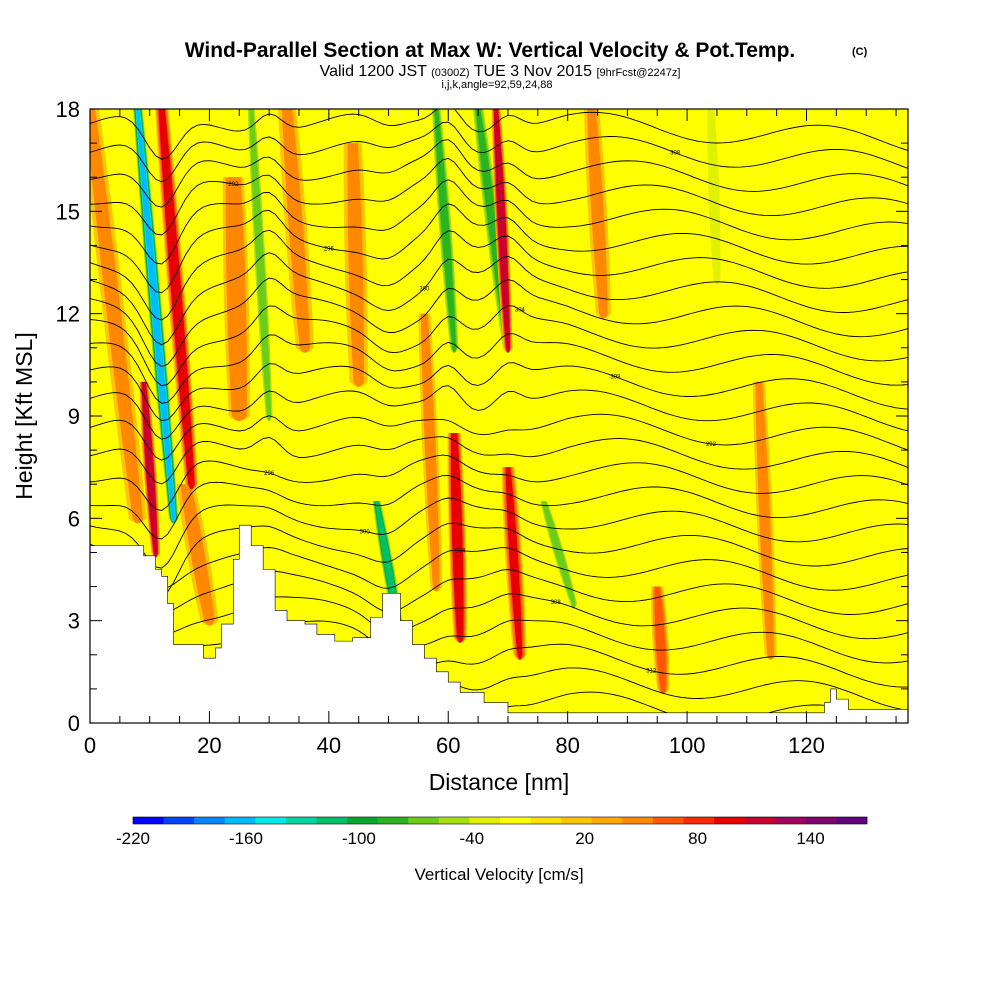  Describe the element at coordinates (68, 314) in the screenshot. I see `y-tick-label: 12` at that location.